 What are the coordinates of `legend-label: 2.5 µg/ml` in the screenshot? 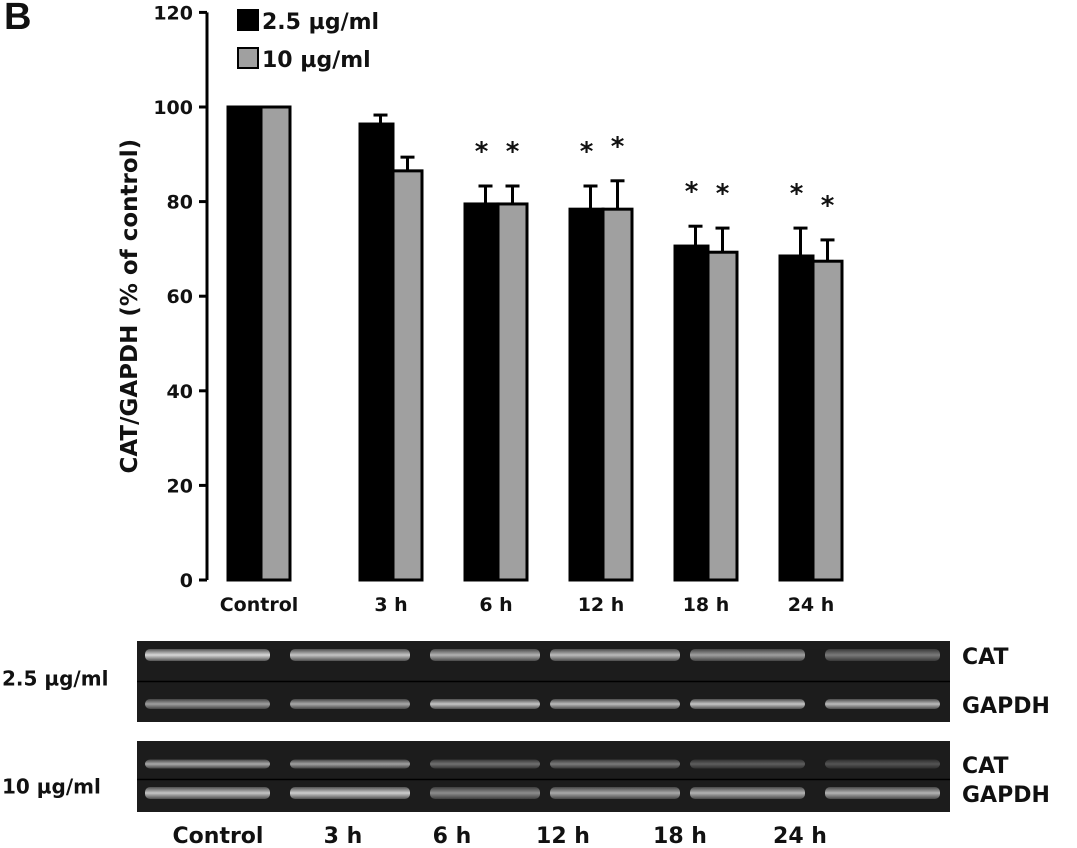 It's located at (320, 22).